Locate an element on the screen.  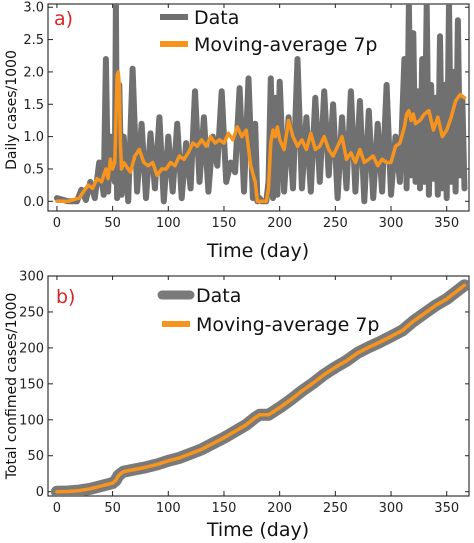
panel-b-ytick-label: 250 is located at coordinates (31, 312).